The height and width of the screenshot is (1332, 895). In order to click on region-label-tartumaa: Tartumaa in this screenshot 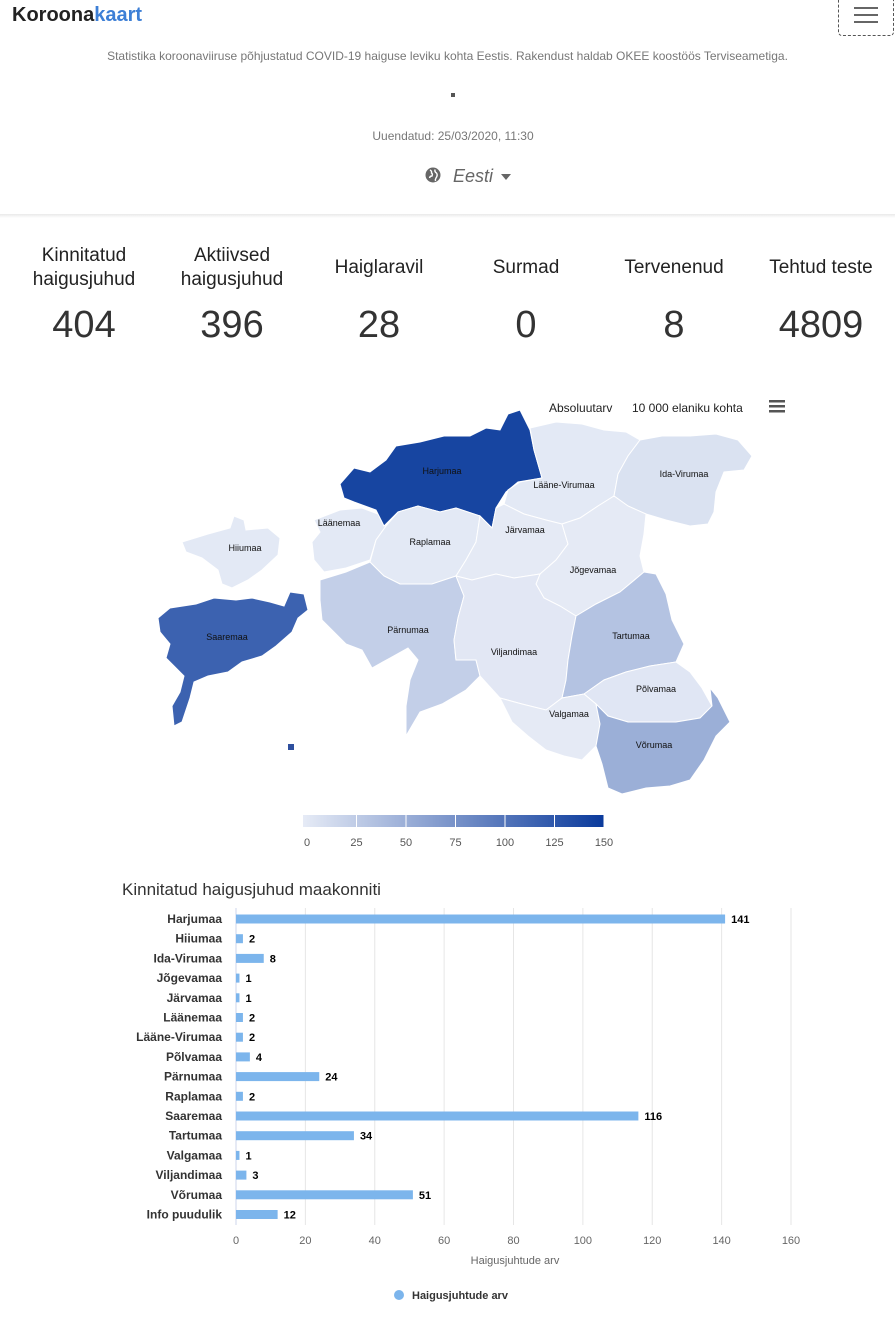, I will do `click(631, 636)`.